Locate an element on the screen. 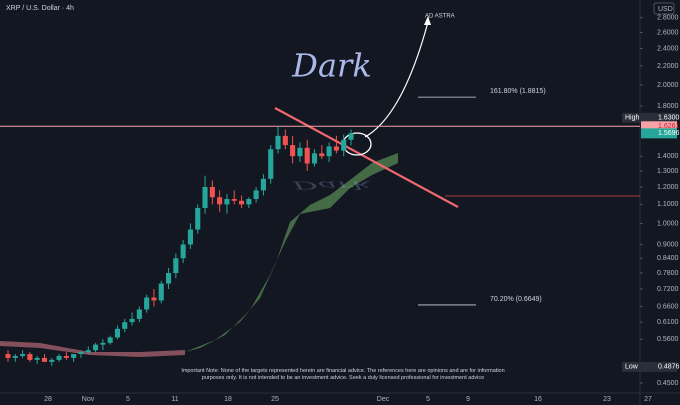 The height and width of the screenshot is (405, 680). arrow-head is located at coordinates (427, 20).